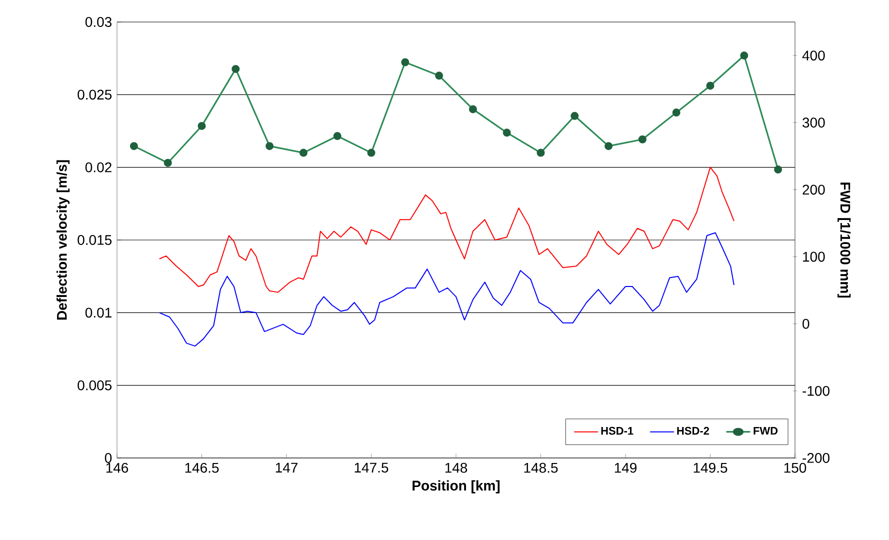 The height and width of the screenshot is (540, 889). Describe the element at coordinates (117, 467) in the screenshot. I see `x-tick-label: 146` at that location.